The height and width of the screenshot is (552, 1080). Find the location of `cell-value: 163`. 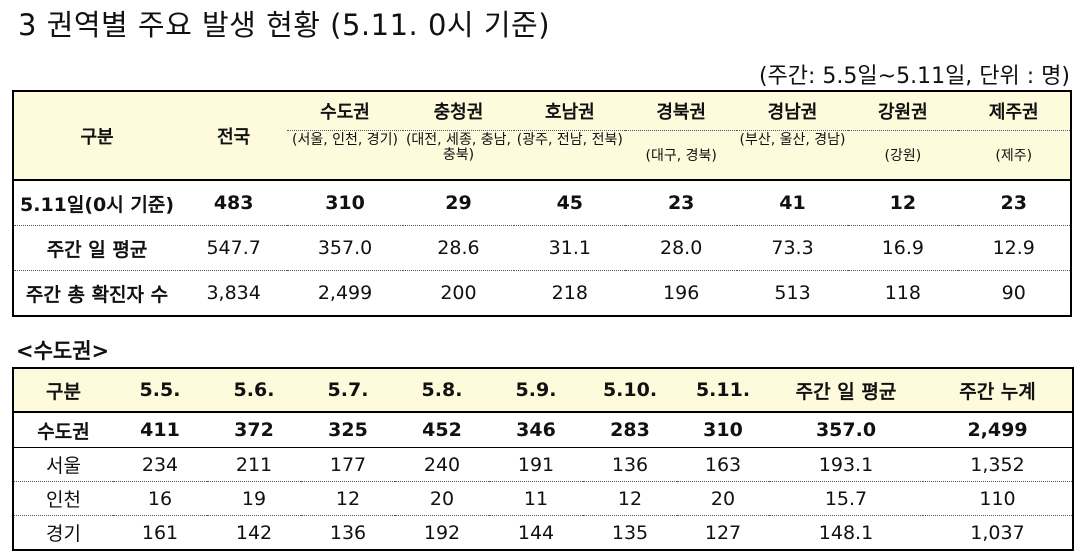

cell-value: 163 is located at coordinates (723, 464).